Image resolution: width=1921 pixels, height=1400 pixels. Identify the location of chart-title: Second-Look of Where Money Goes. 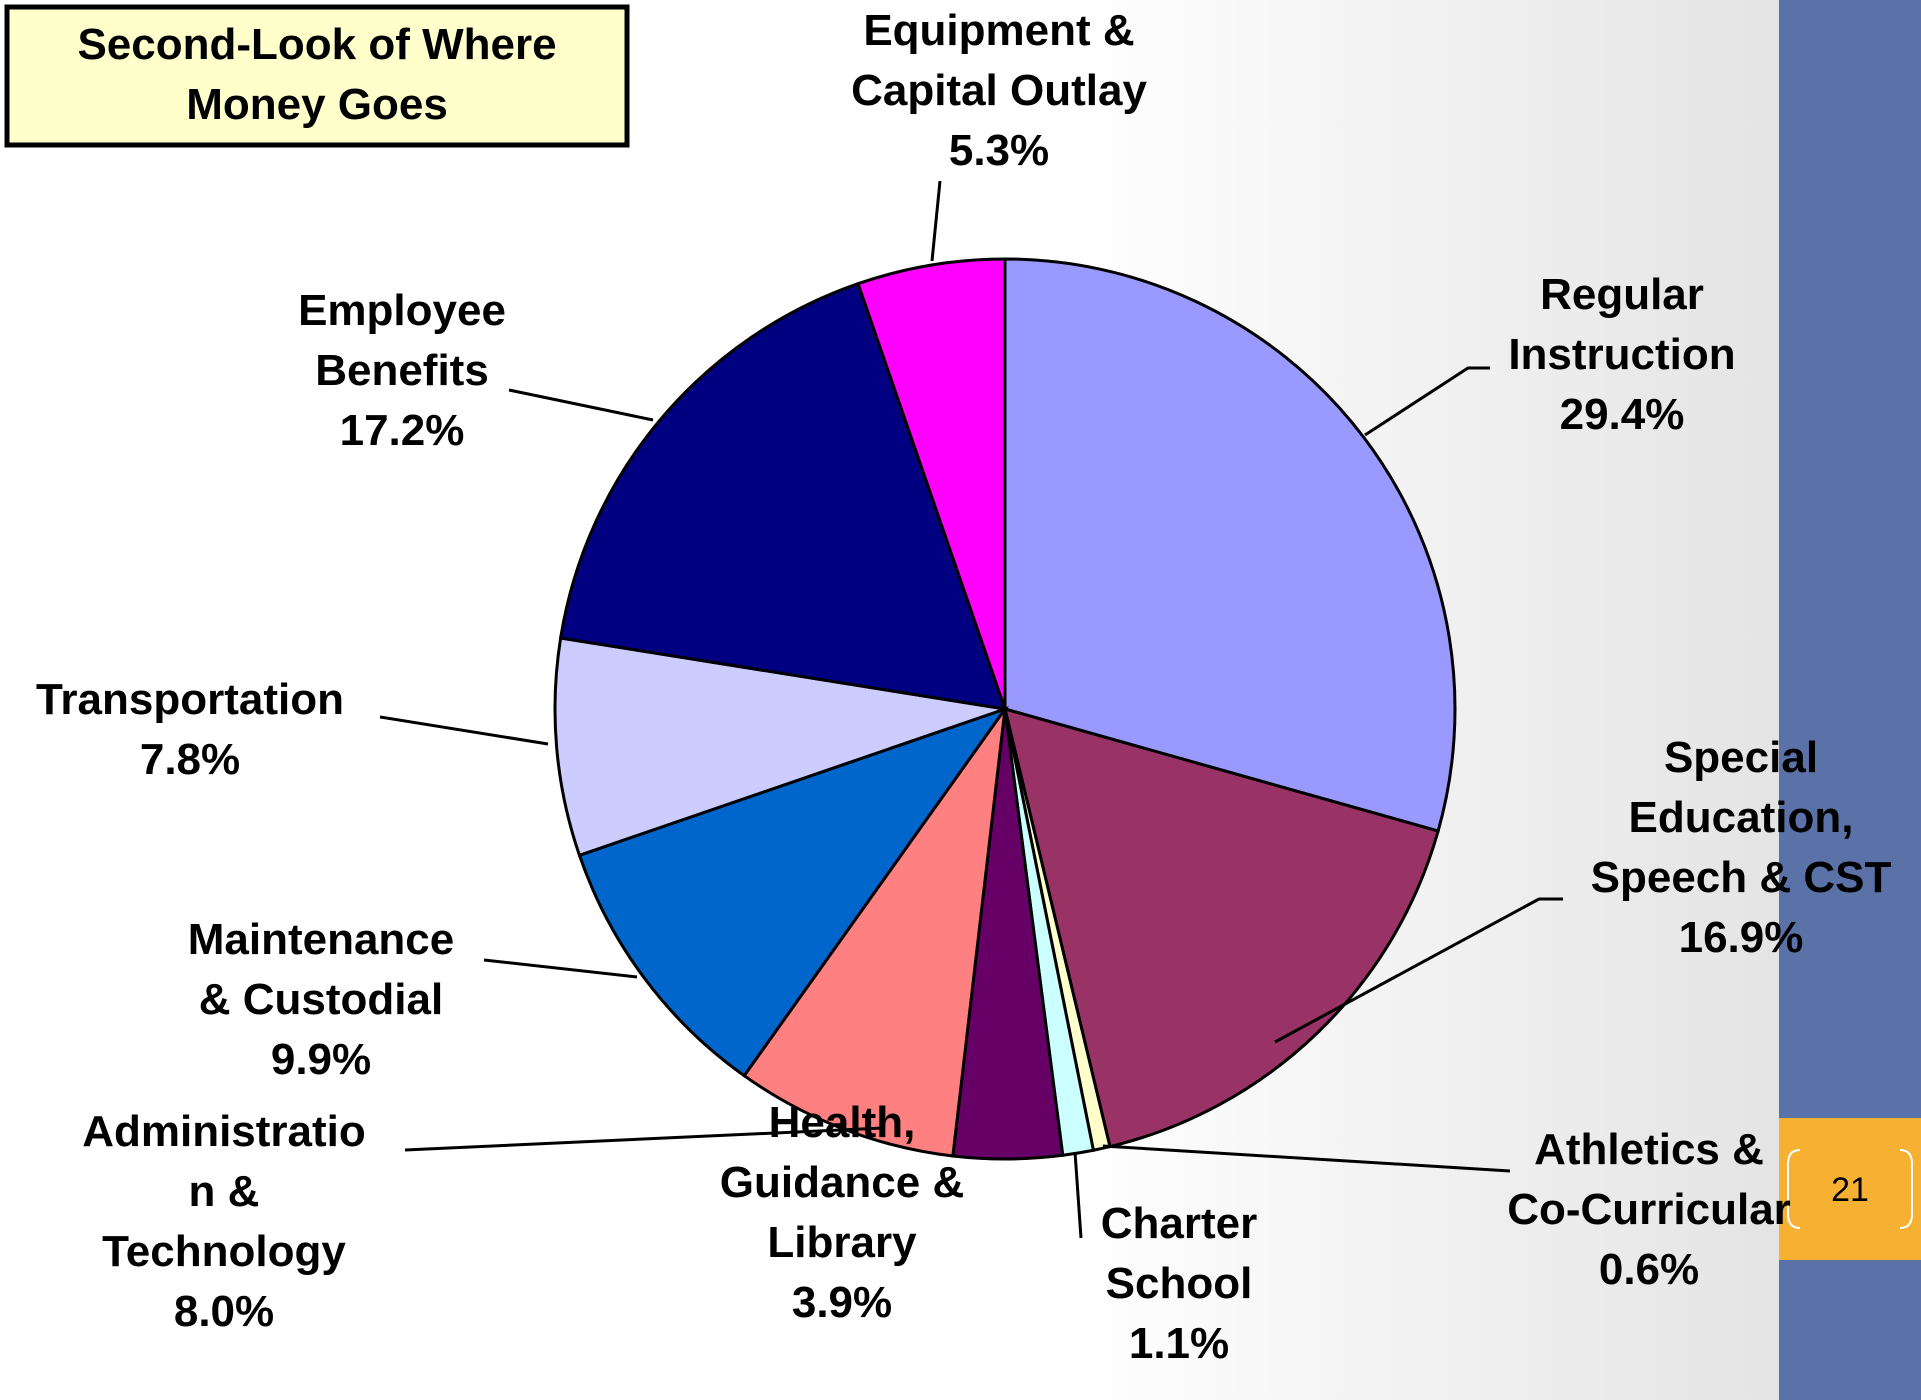
(316, 74).